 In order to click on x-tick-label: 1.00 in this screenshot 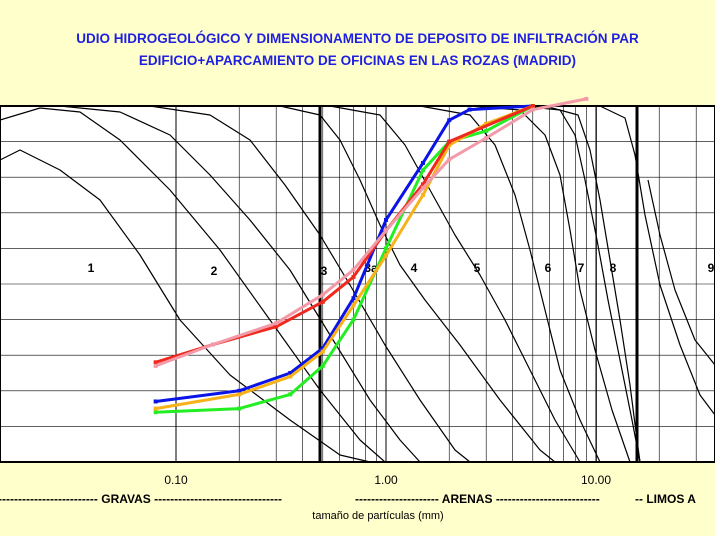, I will do `click(386, 480)`.